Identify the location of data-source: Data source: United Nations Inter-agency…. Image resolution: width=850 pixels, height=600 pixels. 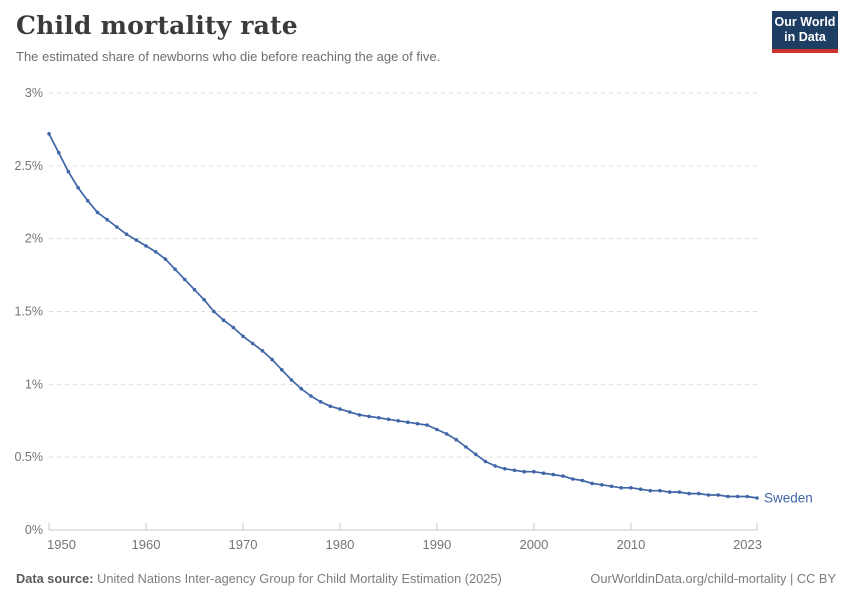
(259, 578).